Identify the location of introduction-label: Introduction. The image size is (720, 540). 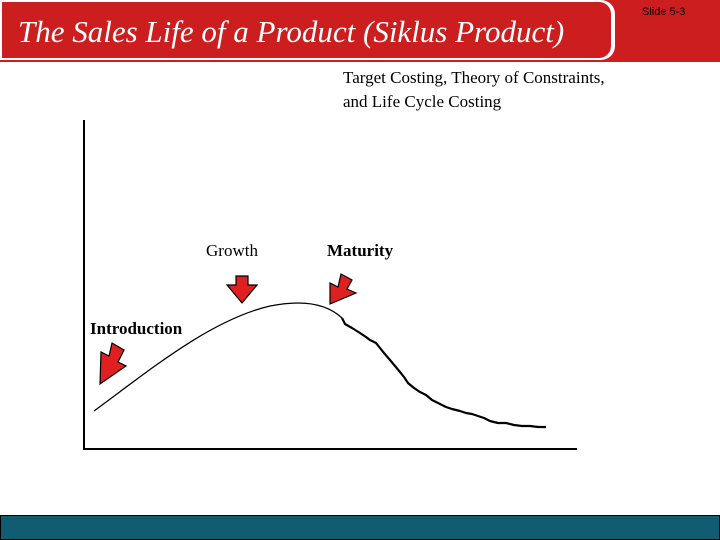
(136, 328).